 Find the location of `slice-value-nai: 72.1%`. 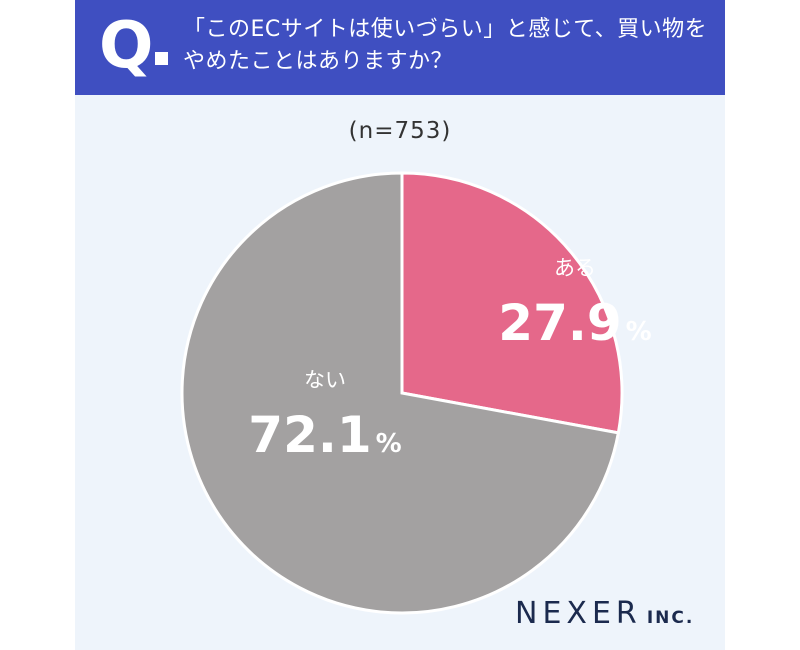

slice-value-nai: 72.1% is located at coordinates (324, 435).